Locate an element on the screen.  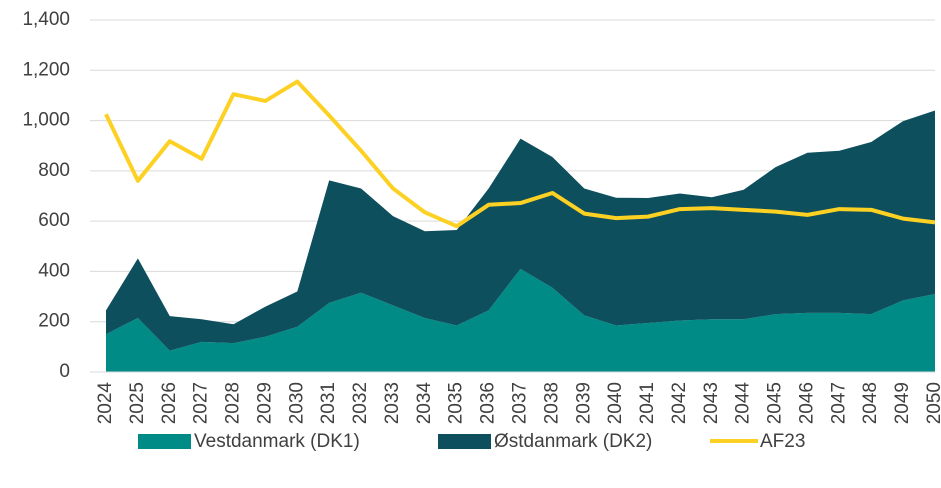
legend-label: Vestdanmark (DK1) is located at coordinates (277, 441).